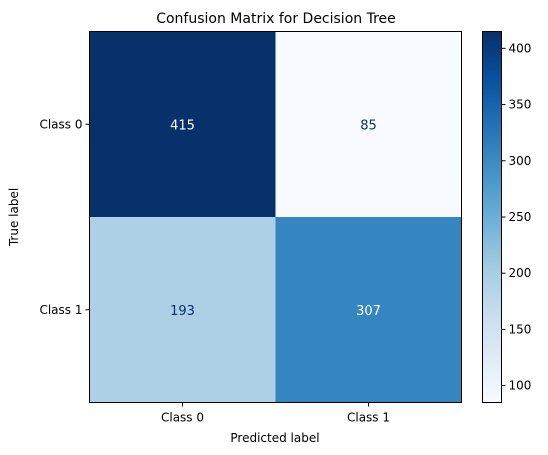  What do you see at coordinates (520, 386) in the screenshot?
I see `colorbar-tick-label: 100` at bounding box center [520, 386].